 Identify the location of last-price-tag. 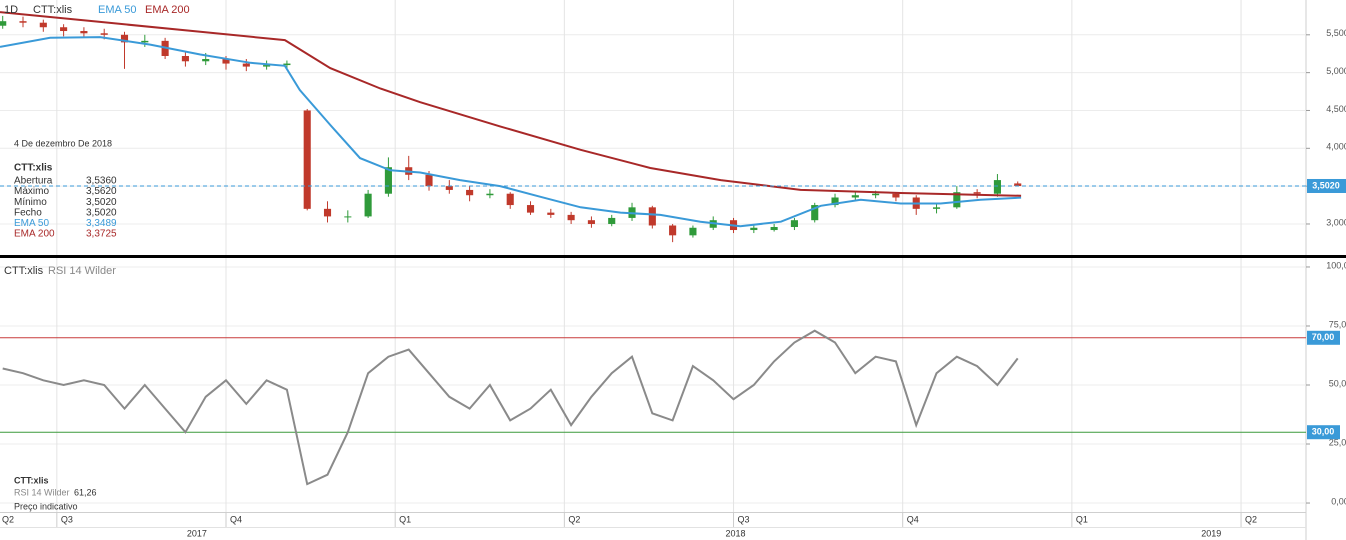
(1326, 185).